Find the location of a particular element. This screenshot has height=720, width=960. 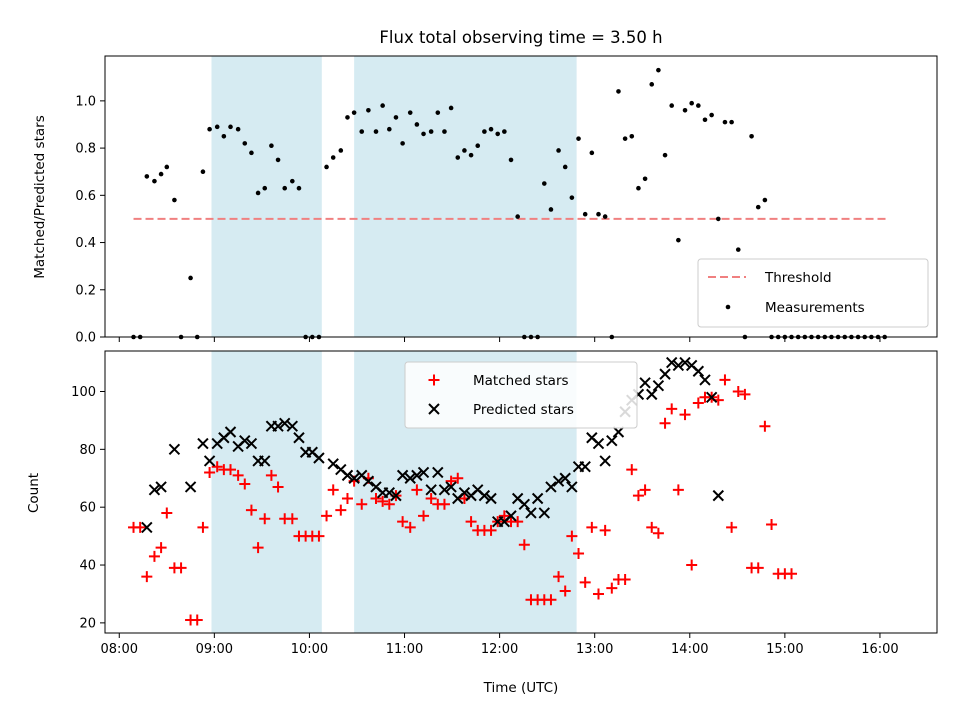

count-y-tick-label: 100 is located at coordinates (83, 392).